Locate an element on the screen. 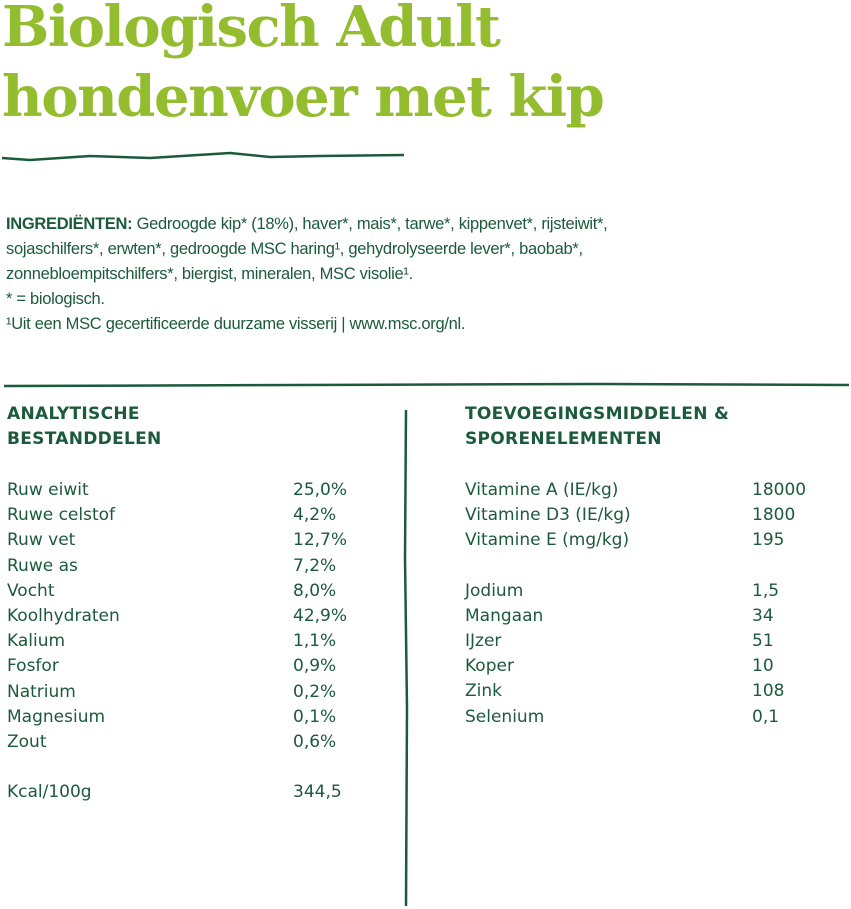 The width and height of the screenshot is (851, 909). row-value: 195 is located at coordinates (768, 540).